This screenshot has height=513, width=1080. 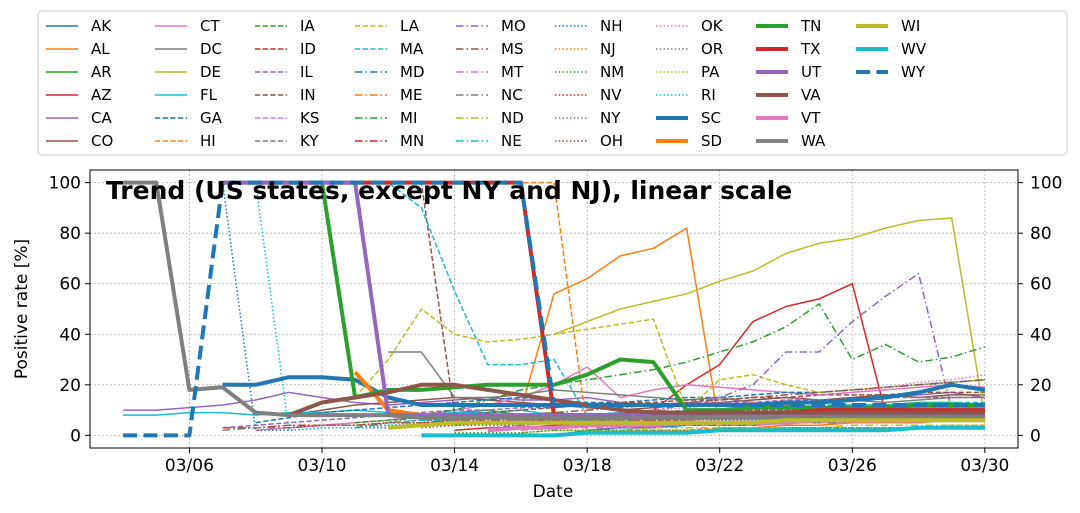 I want to click on series-line-va, so click(x=636, y=399).